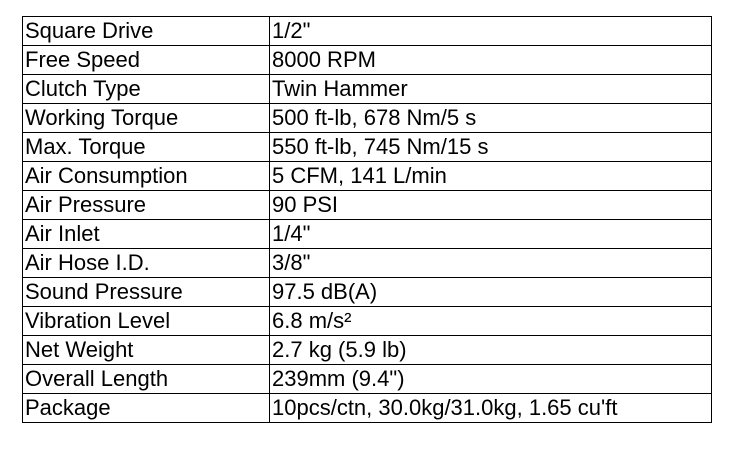 This screenshot has height=455, width=736. I want to click on spec-row: Clutch Type Twin Hammer, so click(367, 89).